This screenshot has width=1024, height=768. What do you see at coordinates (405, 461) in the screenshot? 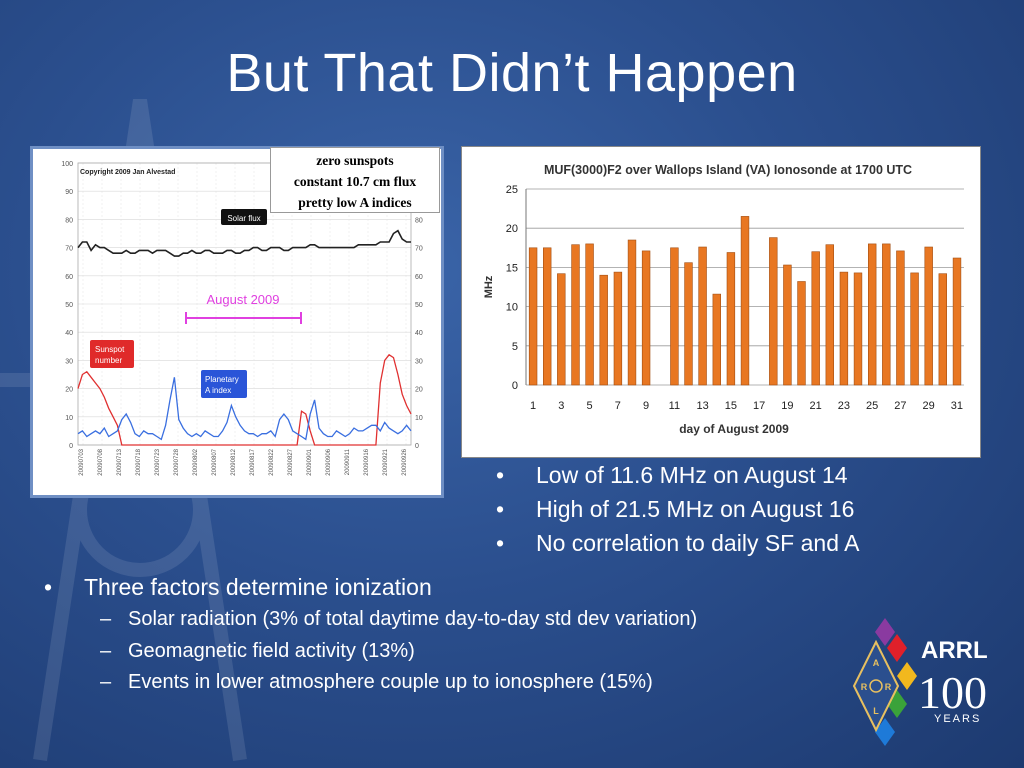
I see `x-tick-label: 20090926` at bounding box center [405, 461].